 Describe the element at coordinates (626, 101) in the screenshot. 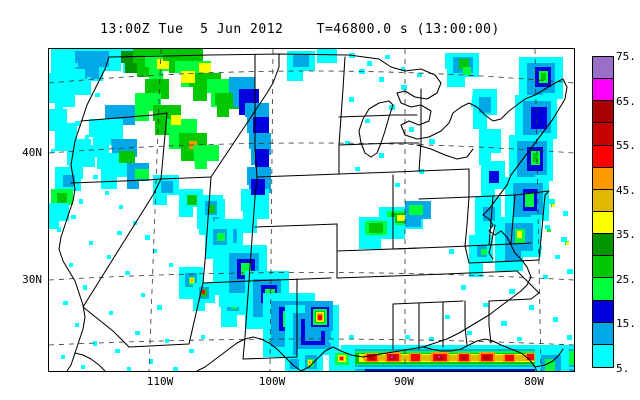

I see `colorbar-tick-65: 65.` at that location.